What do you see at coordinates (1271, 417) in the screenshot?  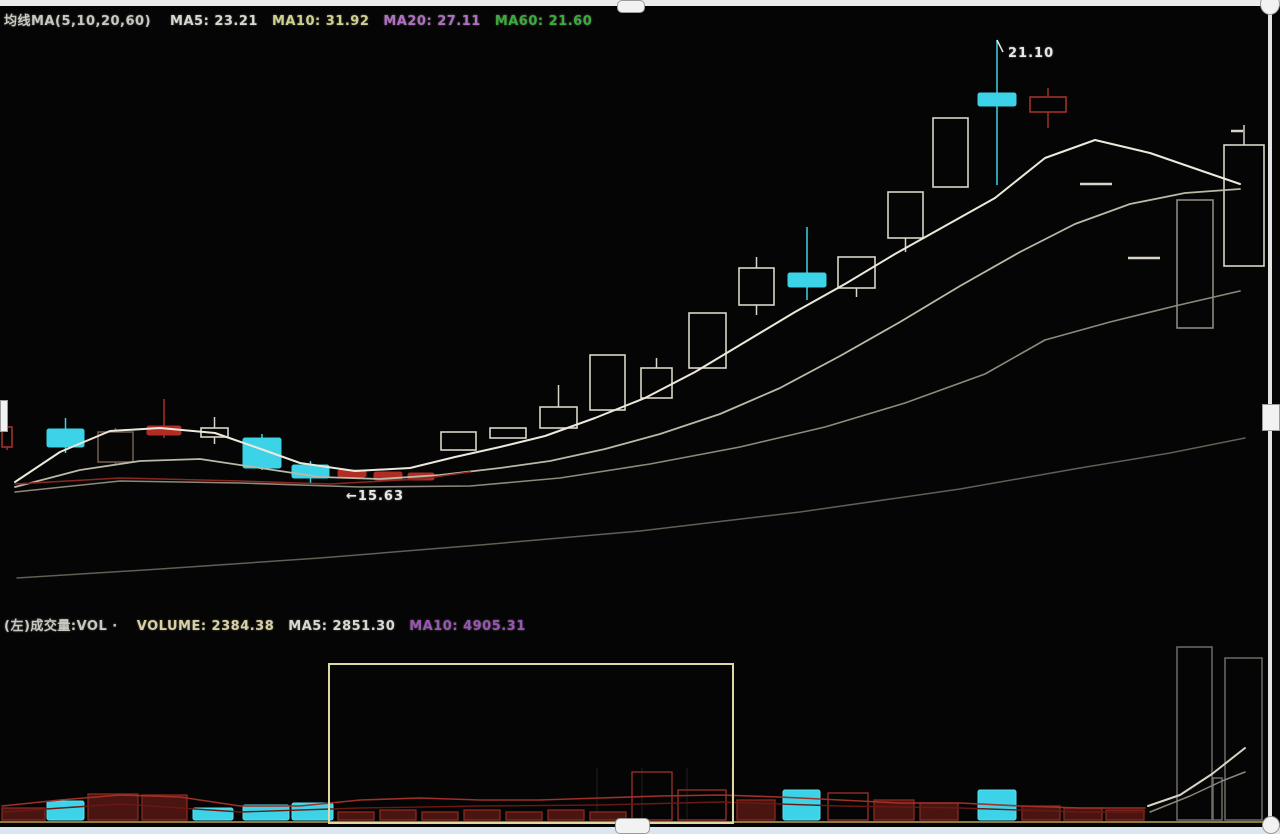 I see `selection-handle-right-middle` at bounding box center [1271, 417].